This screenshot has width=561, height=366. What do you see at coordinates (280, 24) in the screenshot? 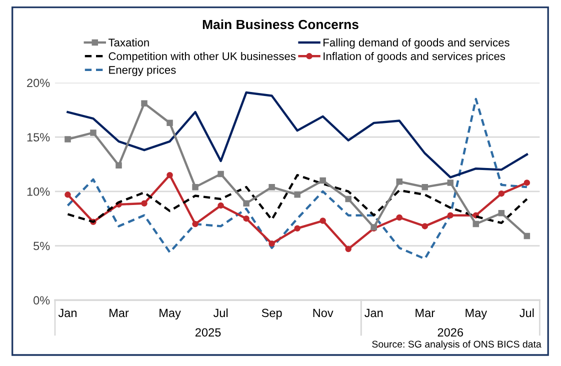
I see `chart-title: Main Business Concerns` at bounding box center [280, 24].